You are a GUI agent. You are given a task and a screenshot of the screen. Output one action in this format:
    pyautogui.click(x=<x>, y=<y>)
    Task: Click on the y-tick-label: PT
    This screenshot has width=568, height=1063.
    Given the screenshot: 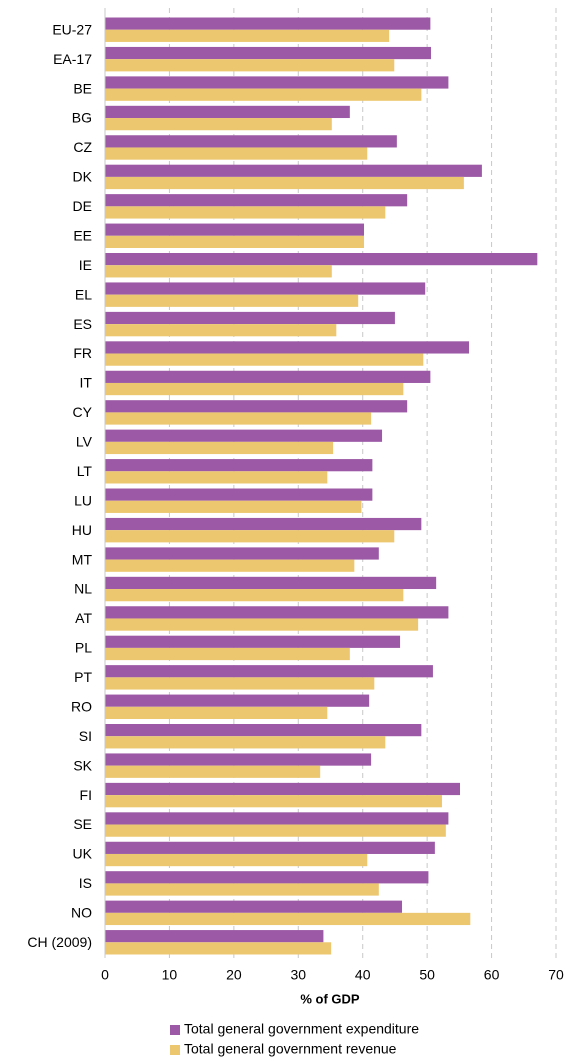 What is the action you would take?
    pyautogui.click(x=83, y=677)
    